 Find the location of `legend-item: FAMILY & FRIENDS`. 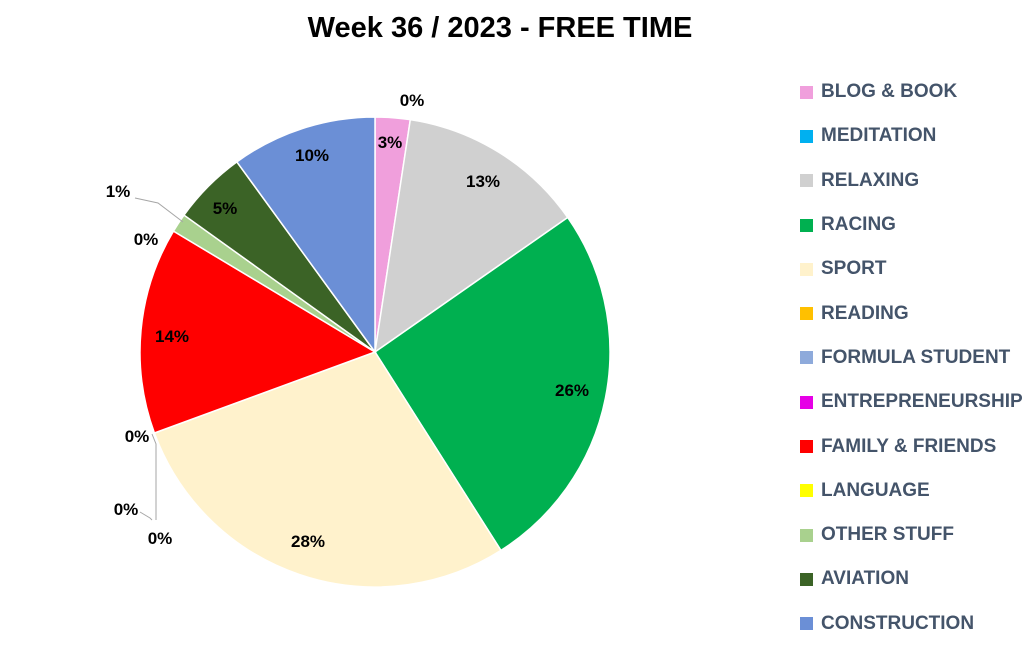

legend-item: FAMILY & FRIENDS is located at coordinates (911, 446).